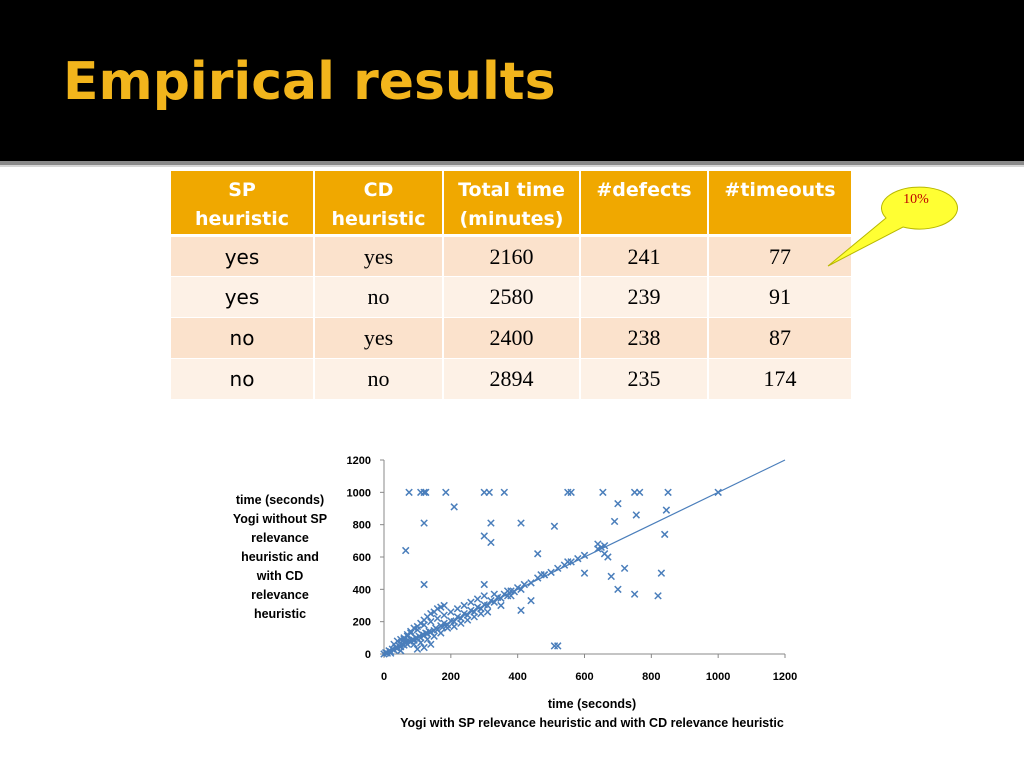 The image size is (1024, 768). Describe the element at coordinates (243, 338) in the screenshot. I see `cell-sp: no` at that location.